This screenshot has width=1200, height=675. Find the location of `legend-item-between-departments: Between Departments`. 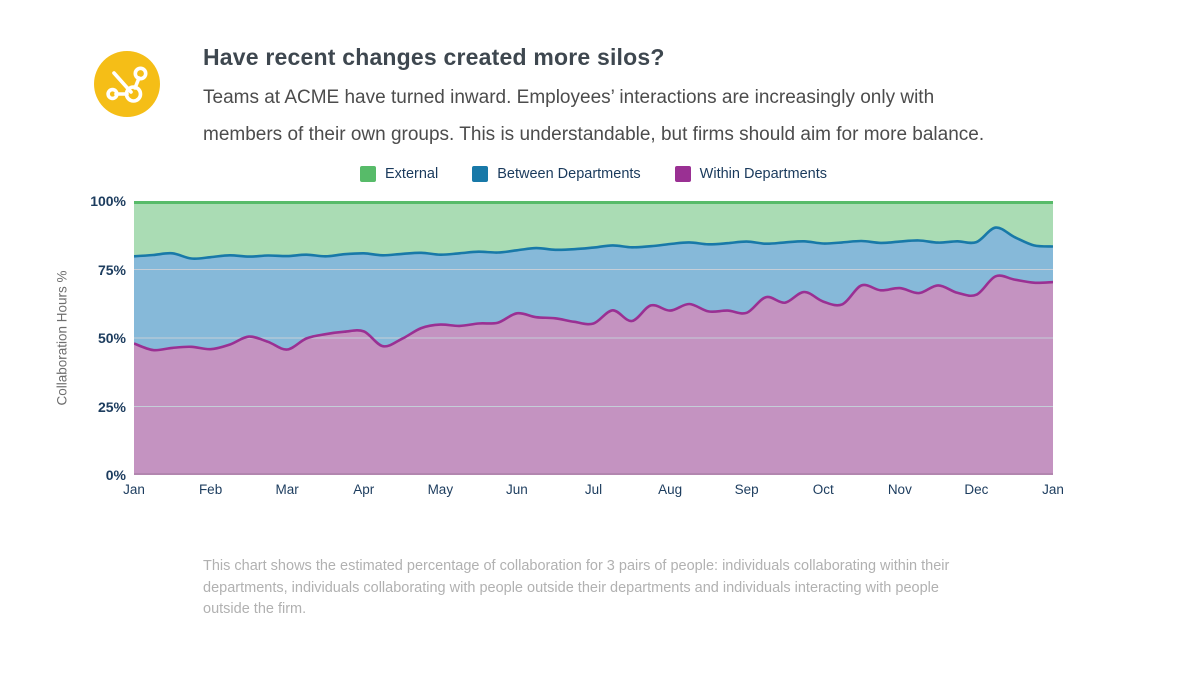

legend-item-between-departments: Between Departments is located at coordinates (556, 174).